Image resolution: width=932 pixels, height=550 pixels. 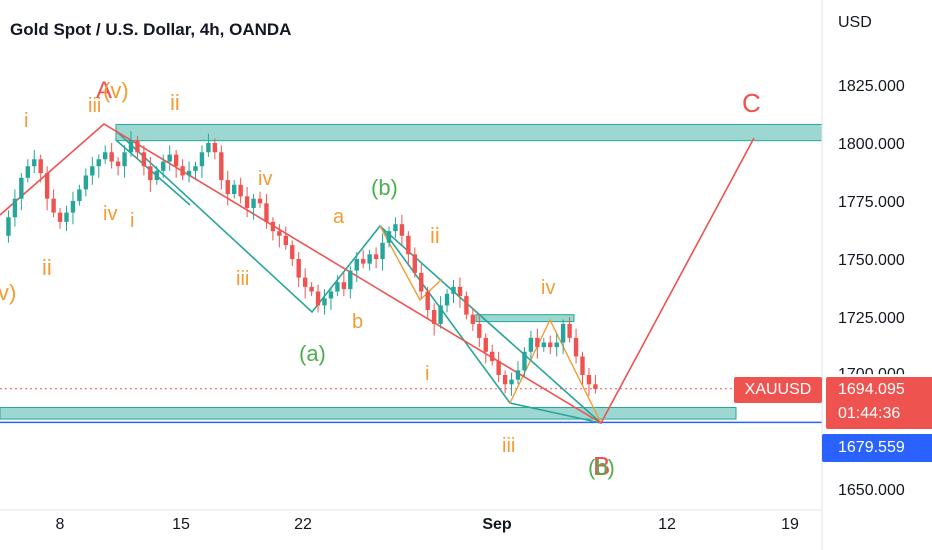 I want to click on wave-label: iii, so click(x=242, y=279).